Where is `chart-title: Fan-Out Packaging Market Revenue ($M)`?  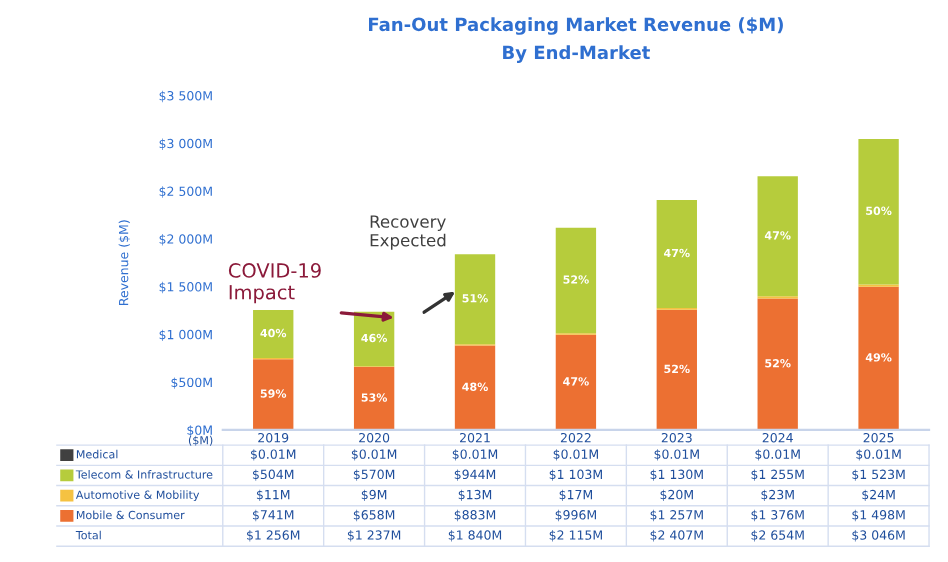 chart-title: Fan-Out Packaging Market Revenue ($M) is located at coordinates (576, 26).